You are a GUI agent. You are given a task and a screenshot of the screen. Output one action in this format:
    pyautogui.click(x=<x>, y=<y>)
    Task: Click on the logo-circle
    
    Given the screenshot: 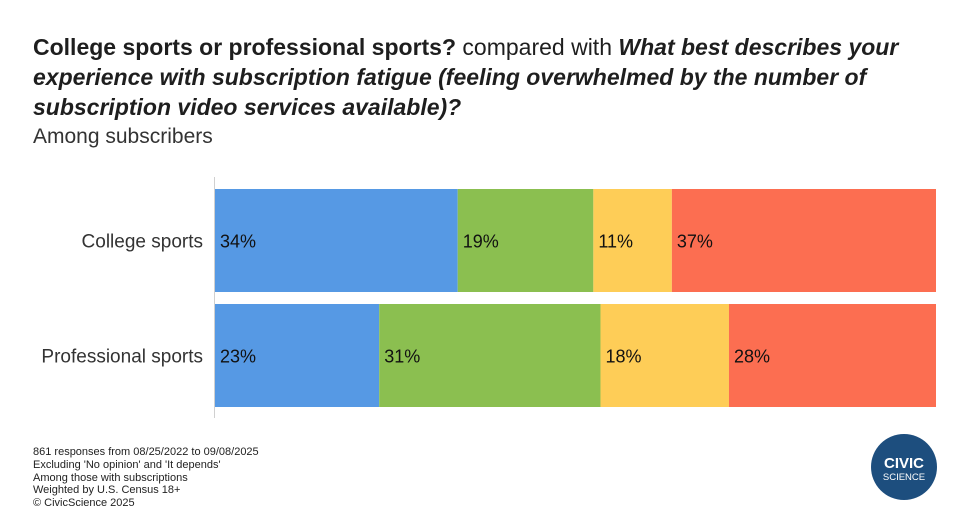 What is the action you would take?
    pyautogui.click(x=904, y=467)
    